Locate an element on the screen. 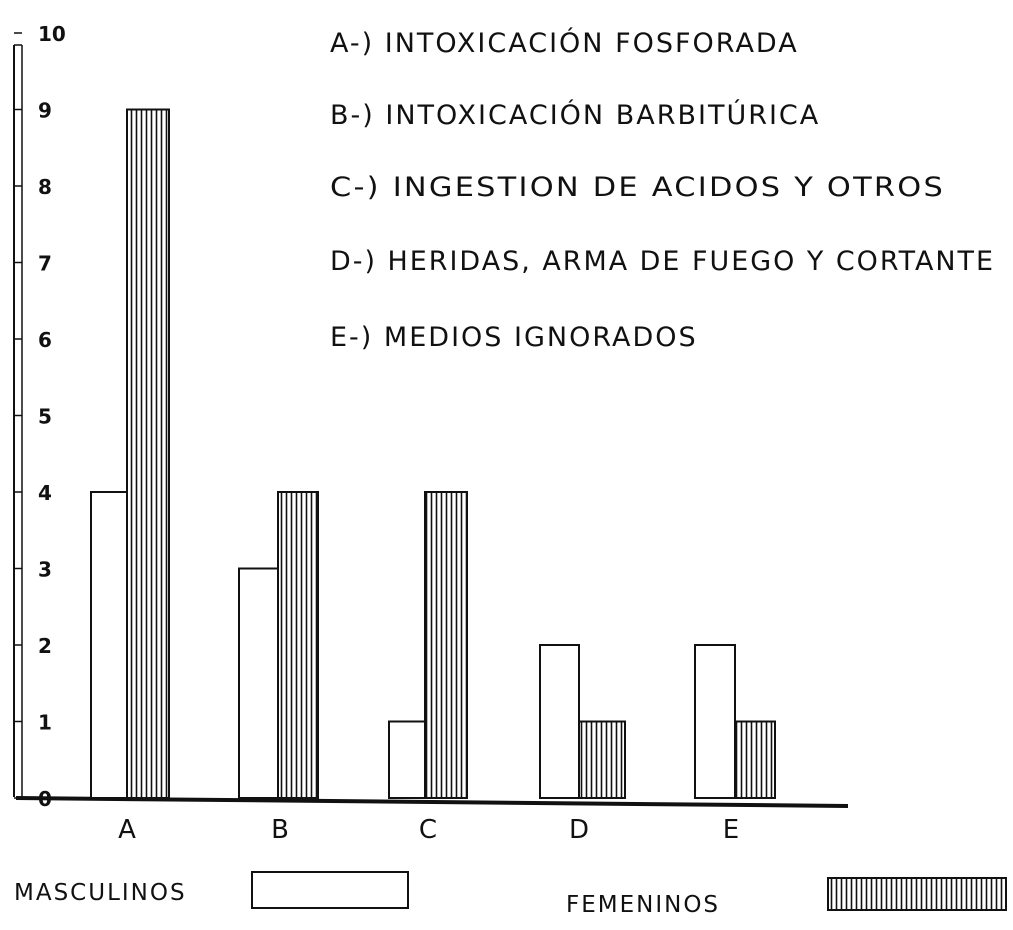 The height and width of the screenshot is (930, 1013). category-label-b: B is located at coordinates (280, 830).